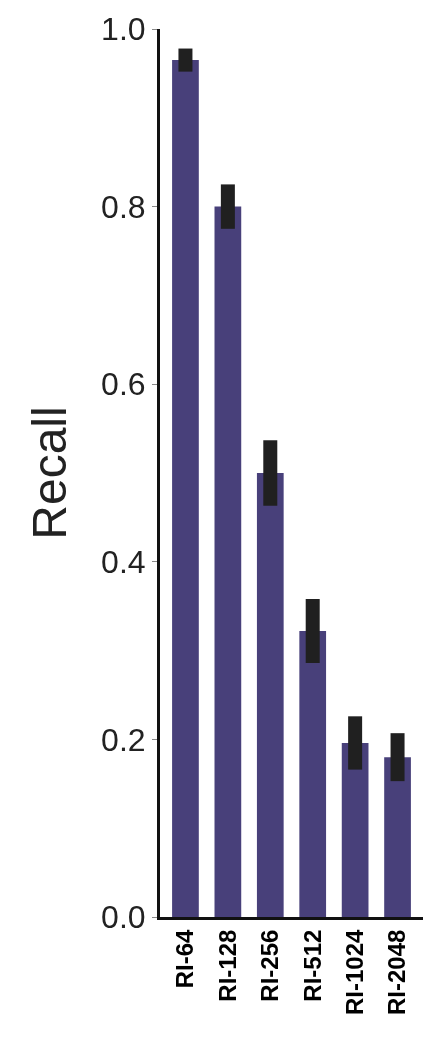 This screenshot has width=432, height=1058. I want to click on x-tick-label: RI-256, so click(270, 965).